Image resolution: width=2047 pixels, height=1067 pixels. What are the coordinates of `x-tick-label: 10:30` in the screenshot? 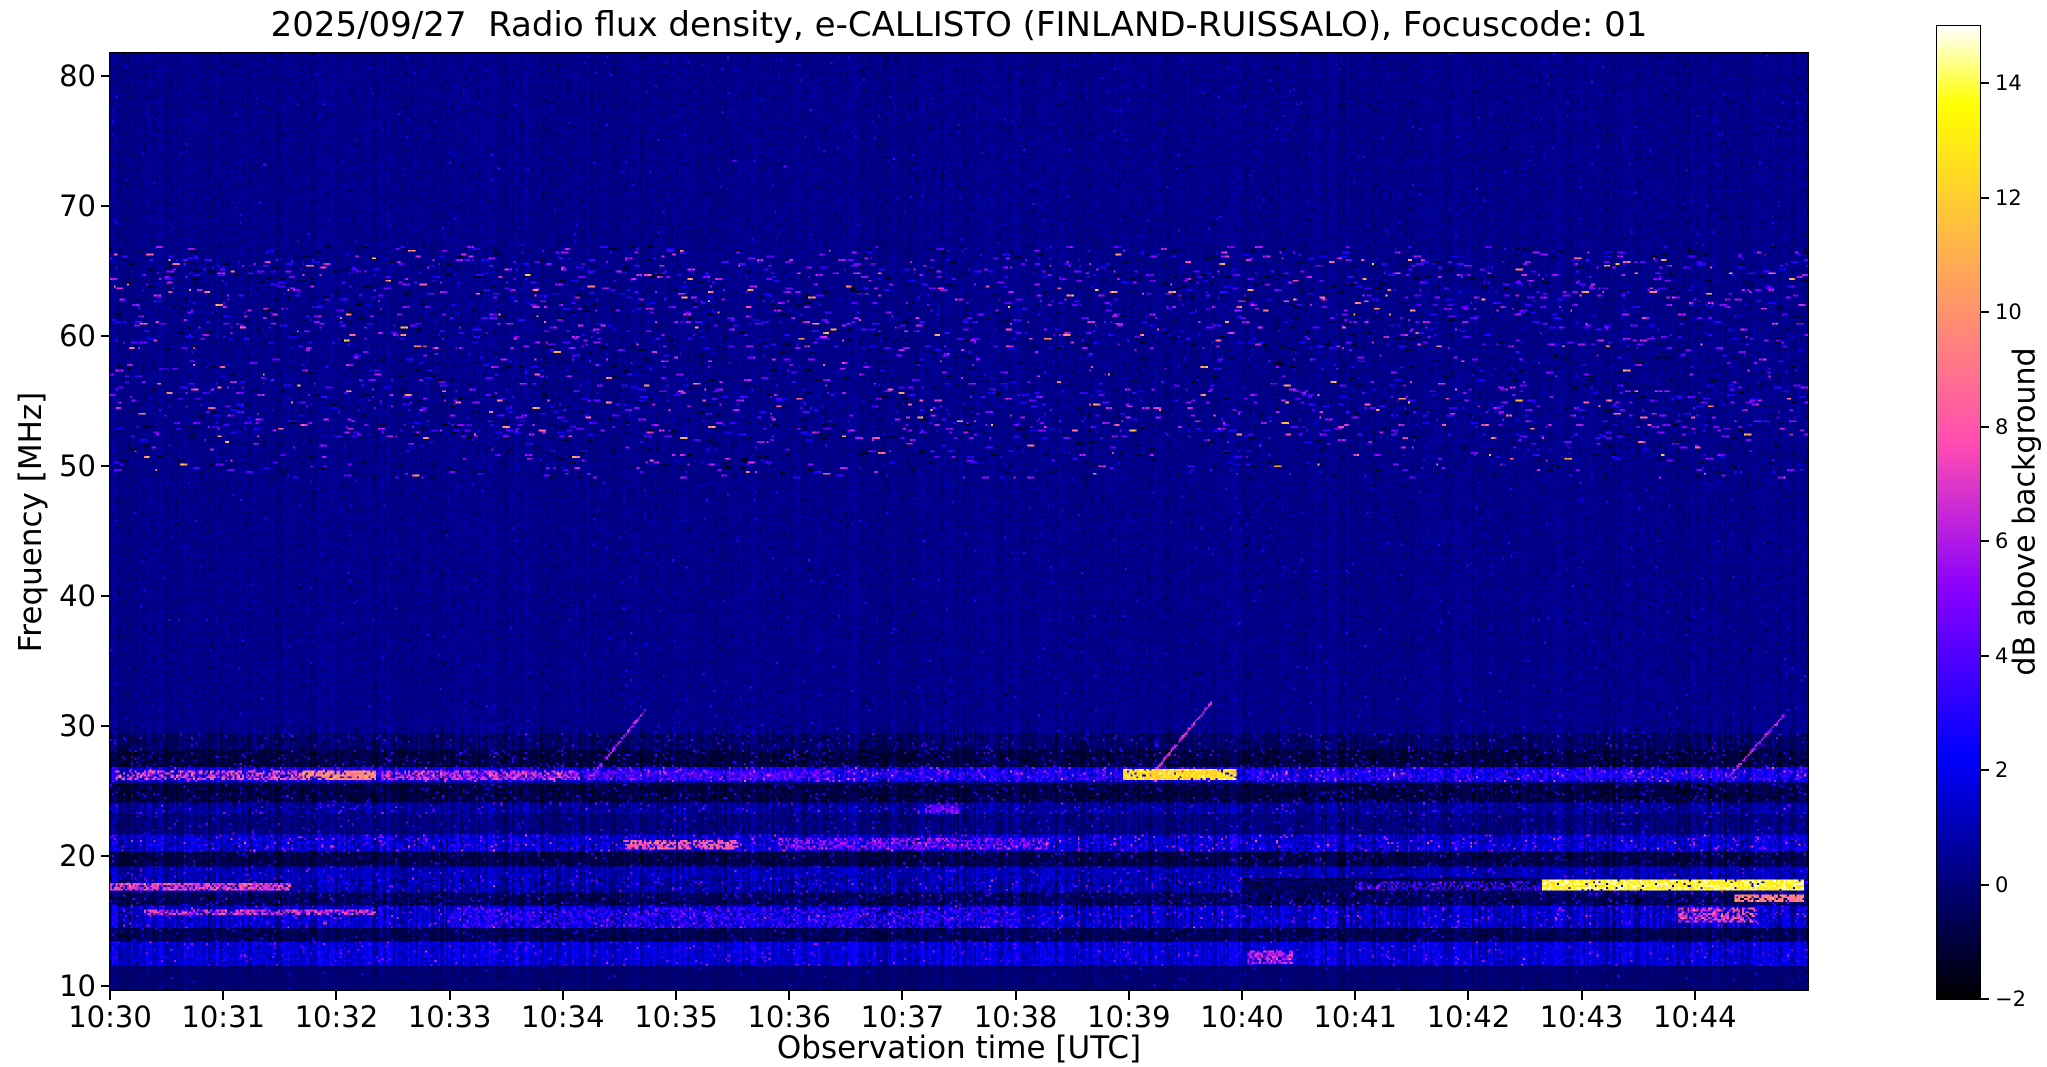 It's located at (110, 1017).